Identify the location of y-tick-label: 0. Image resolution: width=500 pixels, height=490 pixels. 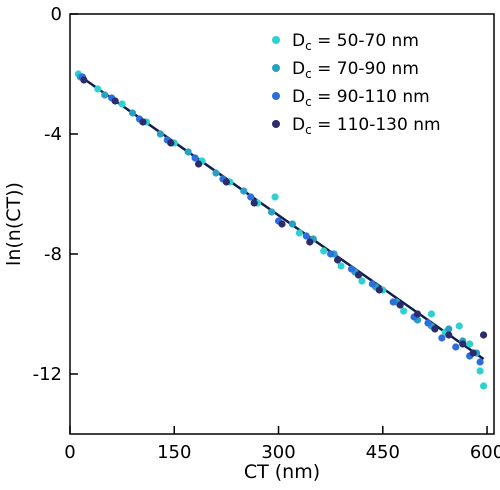
(56, 14).